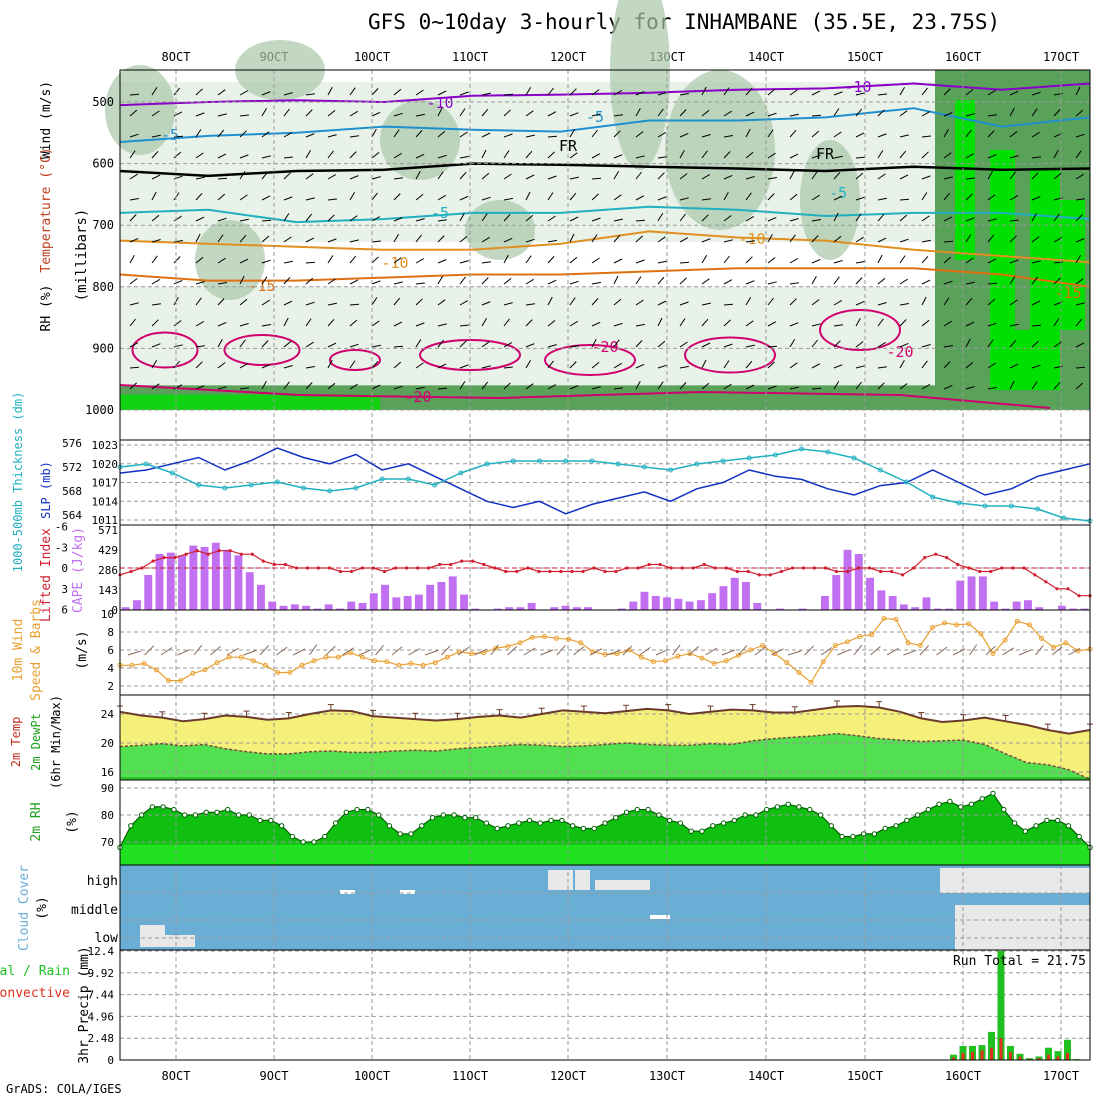  Describe the element at coordinates (595, 117) in the screenshot. I see `contour-label: -5` at that location.